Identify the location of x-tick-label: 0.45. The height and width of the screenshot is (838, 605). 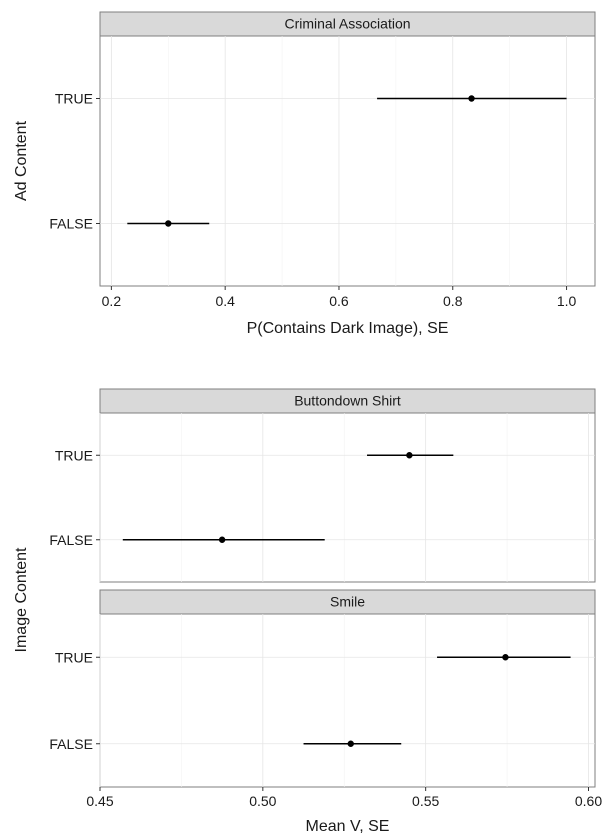
(99, 801).